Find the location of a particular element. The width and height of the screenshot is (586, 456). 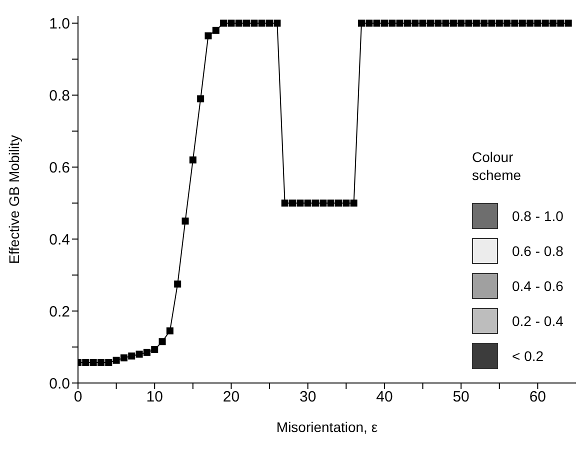

y-tick-label: 0.0 is located at coordinates (59, 383).